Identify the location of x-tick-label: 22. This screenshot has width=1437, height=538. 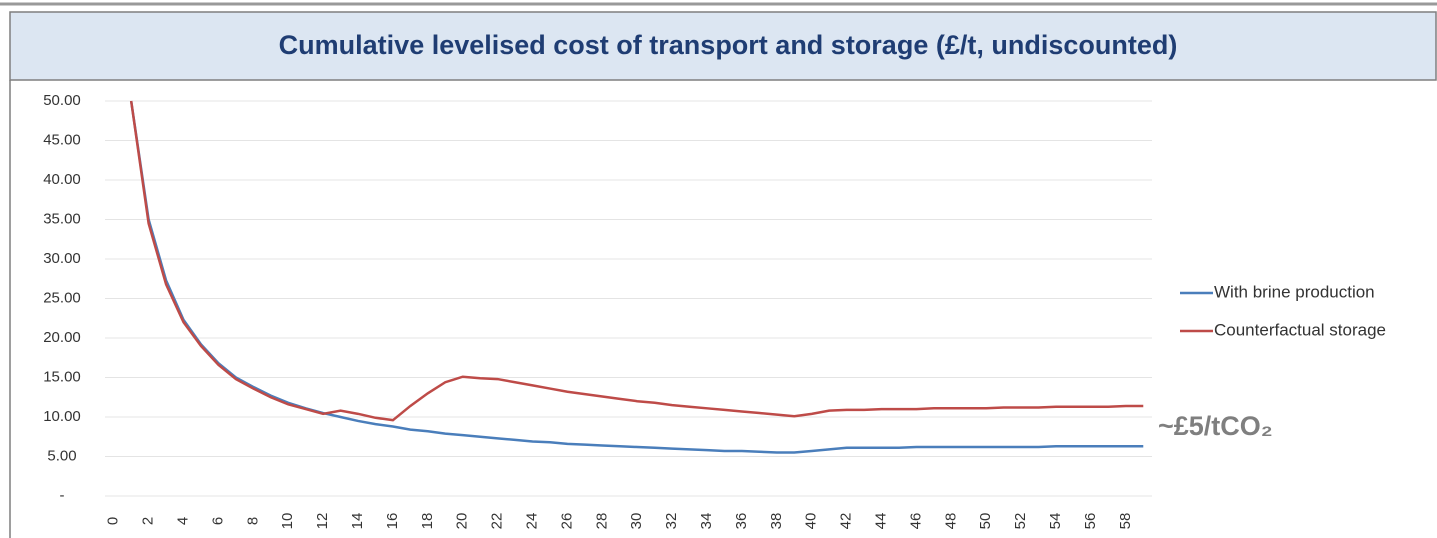
(497, 521).